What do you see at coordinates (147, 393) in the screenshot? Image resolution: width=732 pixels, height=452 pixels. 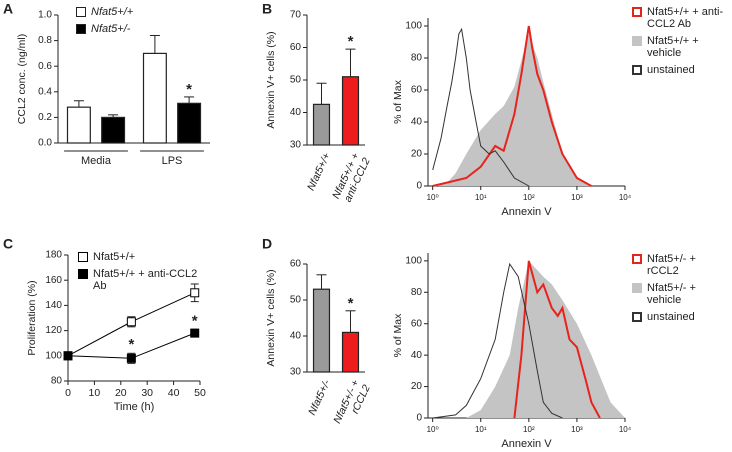 I see `x-tick-label: 30` at bounding box center [147, 393].